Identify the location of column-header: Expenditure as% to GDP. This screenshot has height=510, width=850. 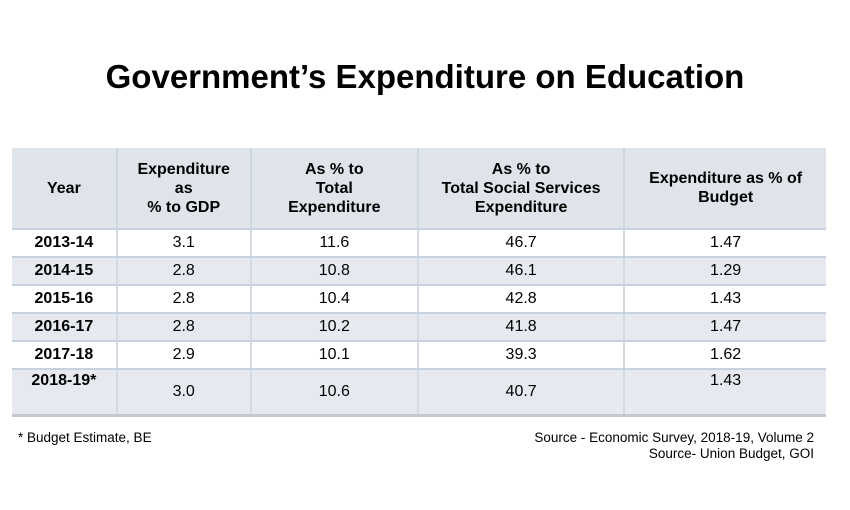
(184, 189).